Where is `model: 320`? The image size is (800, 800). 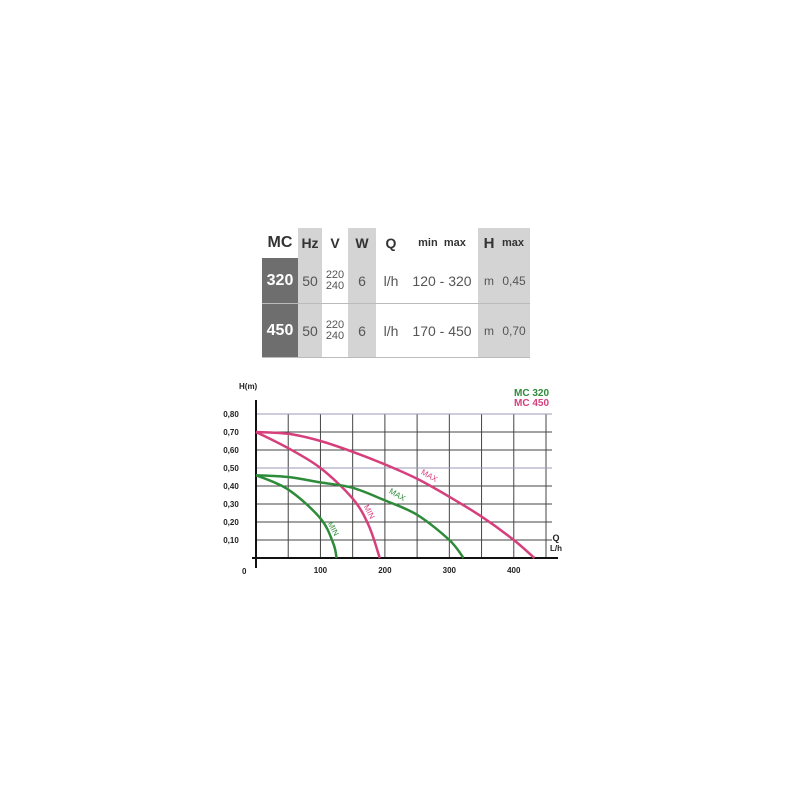
model: 320 is located at coordinates (280, 280).